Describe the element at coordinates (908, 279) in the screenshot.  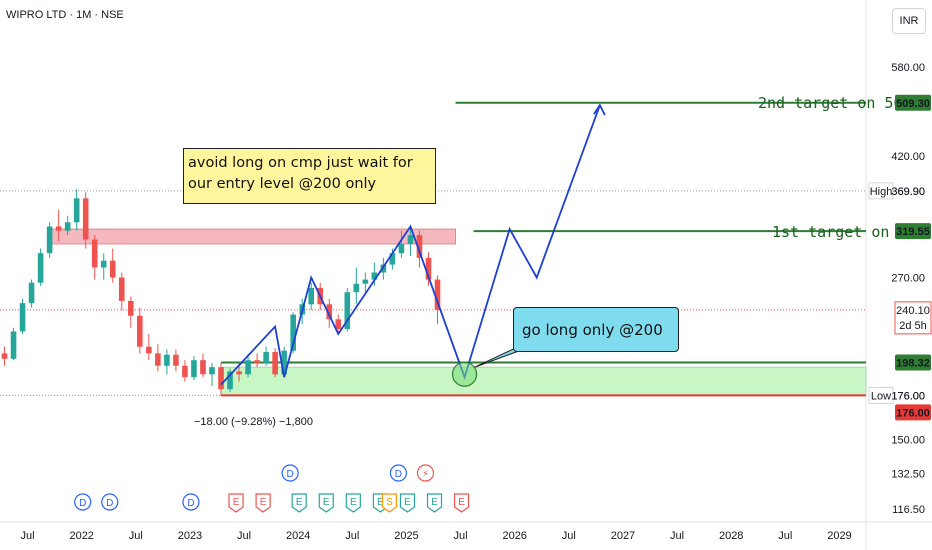
I see `y-tick-label: 270.00` at that location.